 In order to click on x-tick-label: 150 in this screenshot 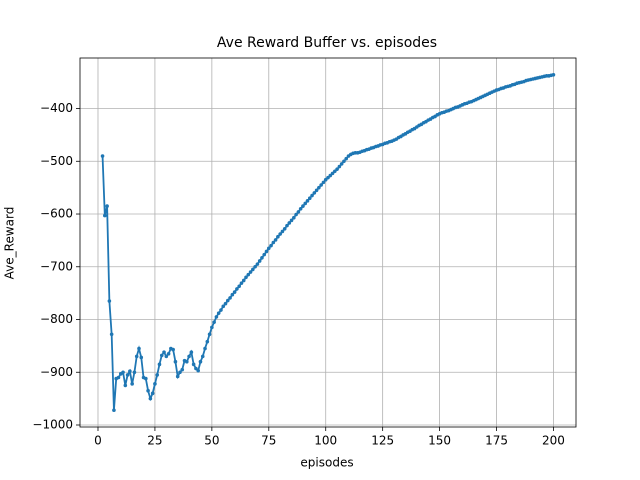, I will do `click(439, 441)`.